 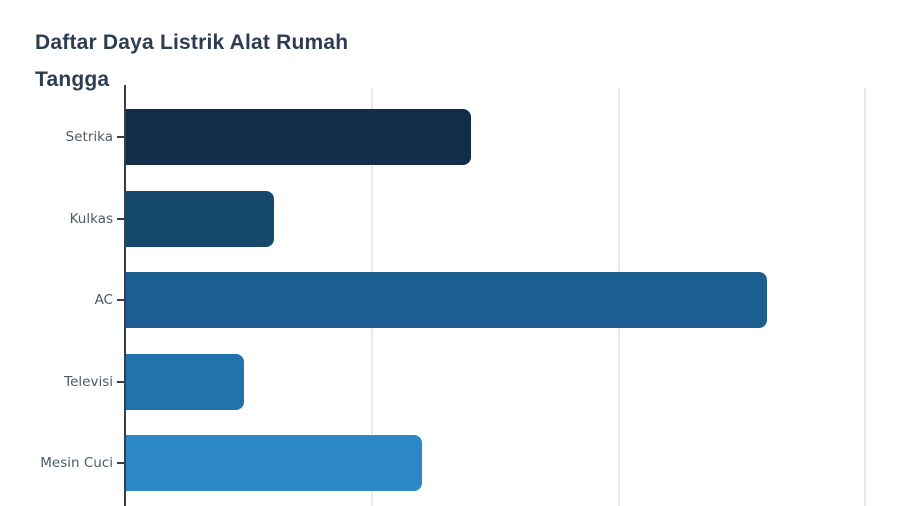 I want to click on chart-title: Daftar Daya Listrik Alat Rumah Tangga, so click(x=192, y=61).